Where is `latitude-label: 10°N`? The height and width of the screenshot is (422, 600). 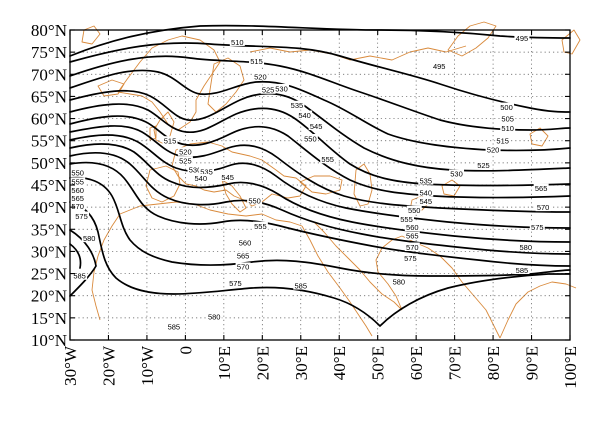 latitude-label: 10°N is located at coordinates (49, 340).